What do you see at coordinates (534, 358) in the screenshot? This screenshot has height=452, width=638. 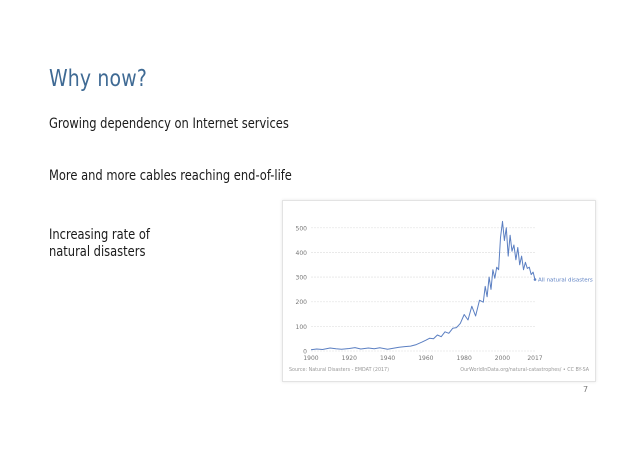 I see `x-tick-label: 2017` at bounding box center [534, 358].